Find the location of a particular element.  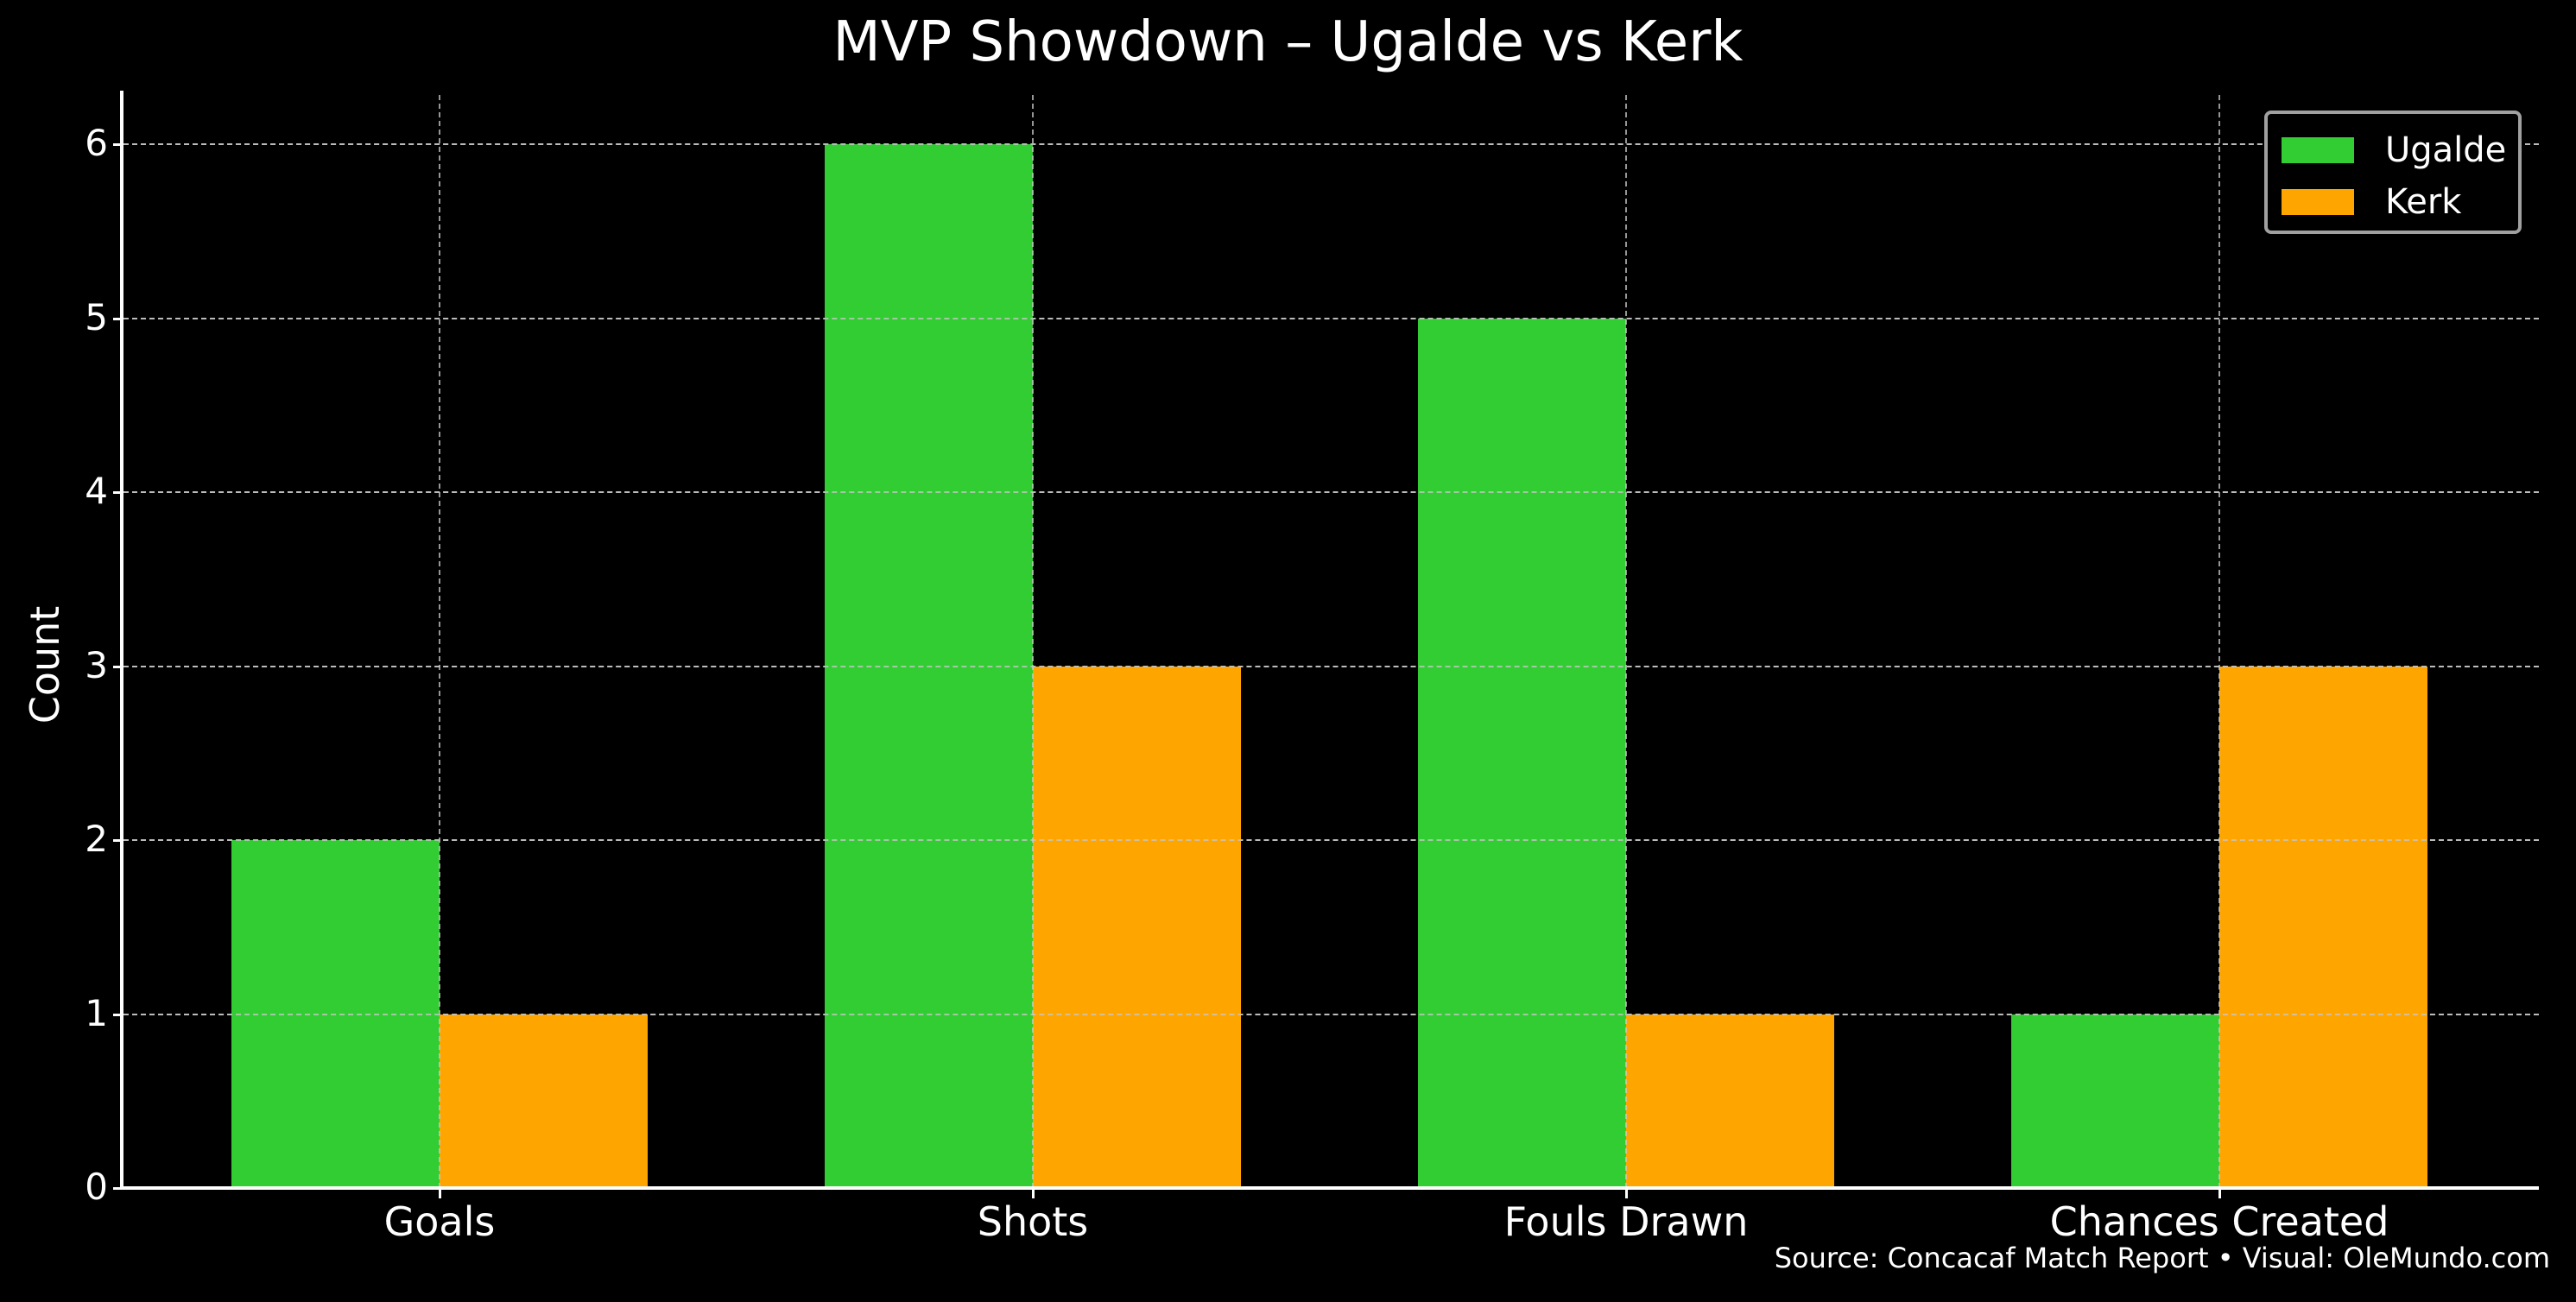

bar-kerk-fouls-drawn is located at coordinates (1730, 1101).